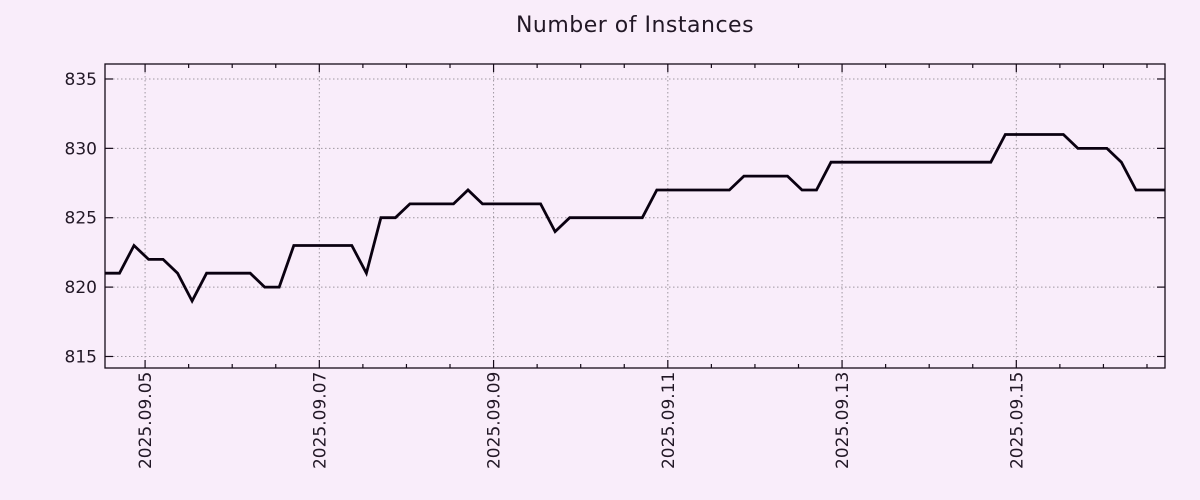  What do you see at coordinates (81, 219) in the screenshot?
I see `y-tick-label: 825` at bounding box center [81, 219].